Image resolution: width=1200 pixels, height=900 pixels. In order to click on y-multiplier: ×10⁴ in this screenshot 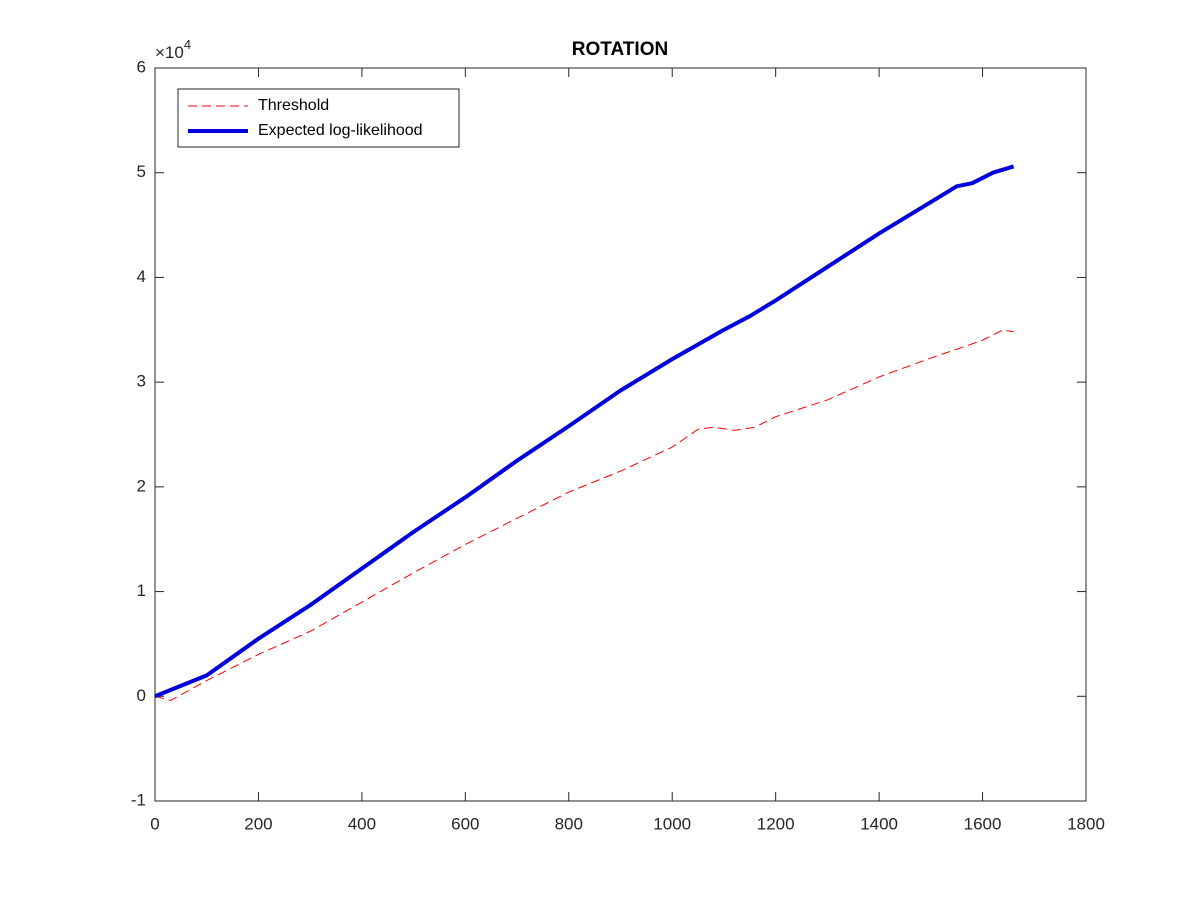, I will do `click(173, 49)`.